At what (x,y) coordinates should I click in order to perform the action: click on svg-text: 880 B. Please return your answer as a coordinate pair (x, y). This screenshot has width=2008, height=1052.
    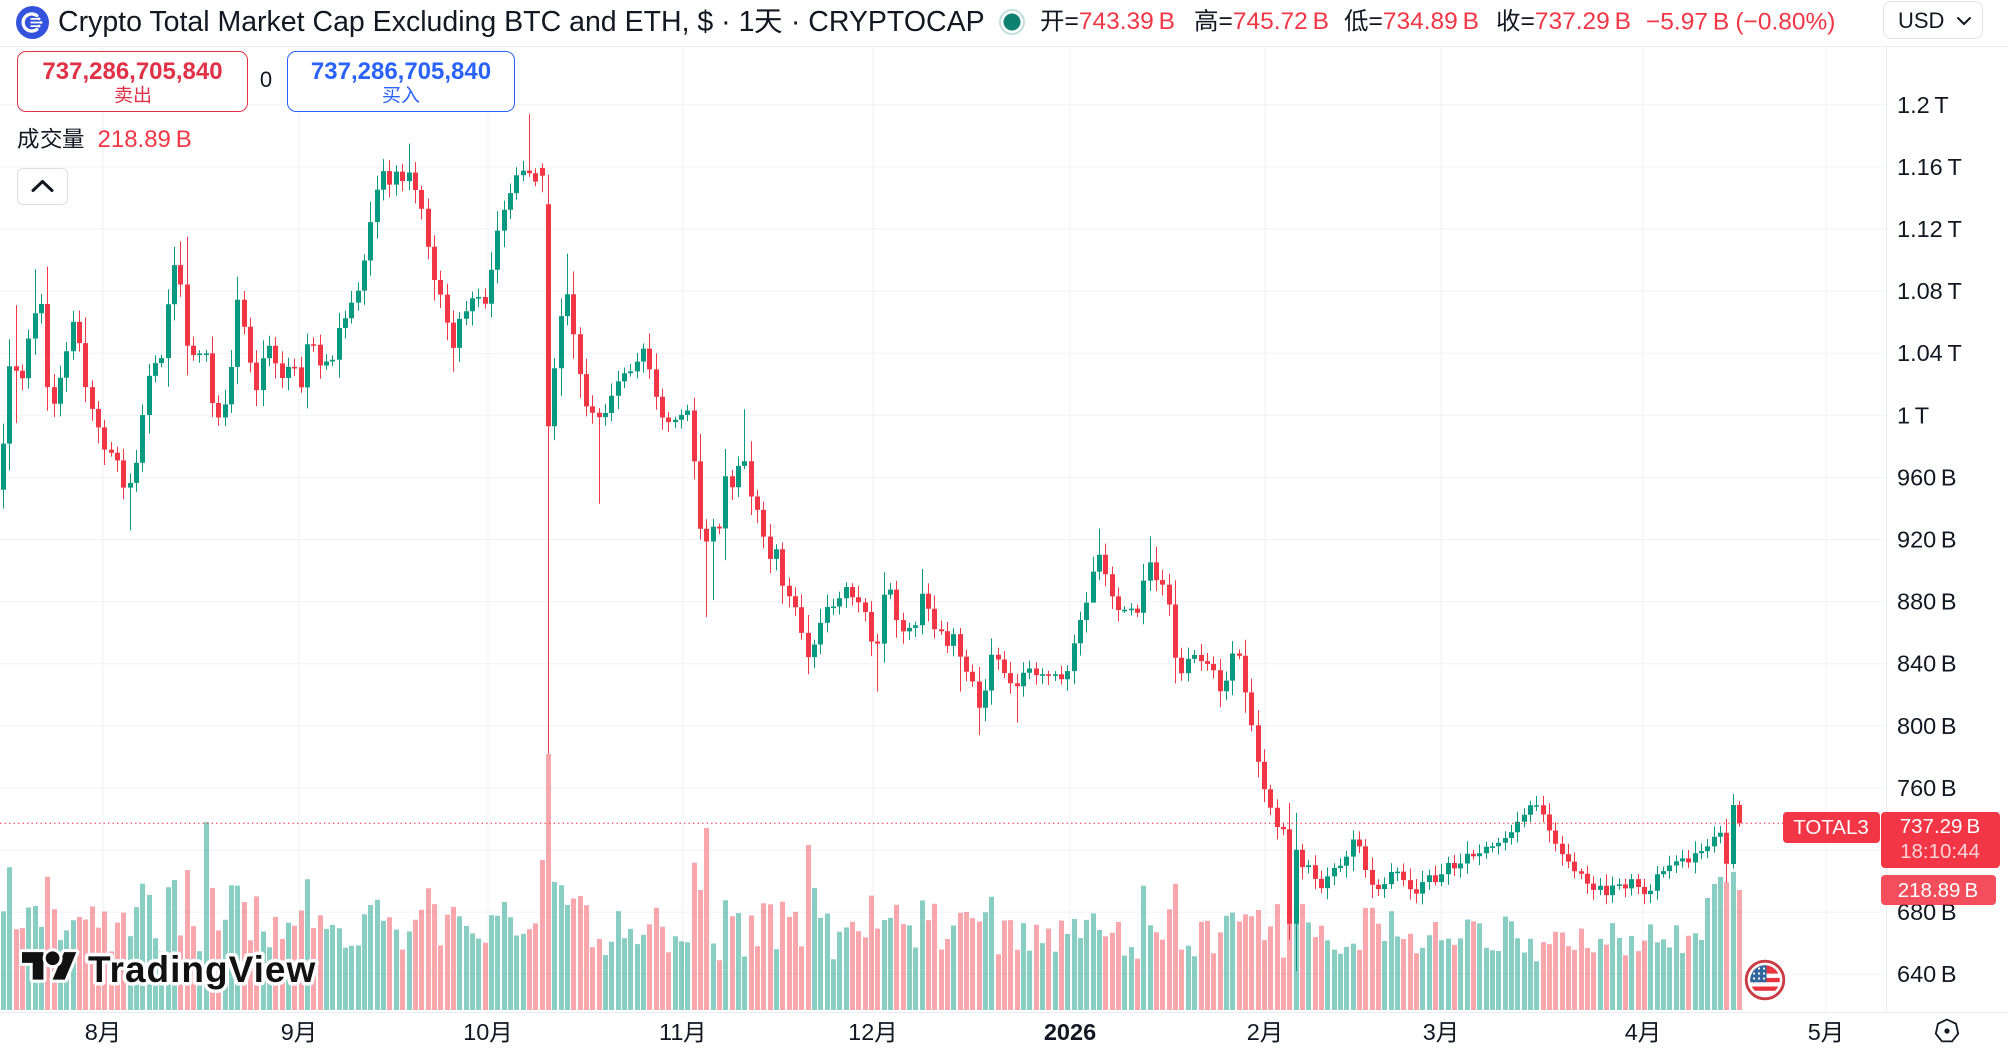
    Looking at the image, I should click on (1927, 602).